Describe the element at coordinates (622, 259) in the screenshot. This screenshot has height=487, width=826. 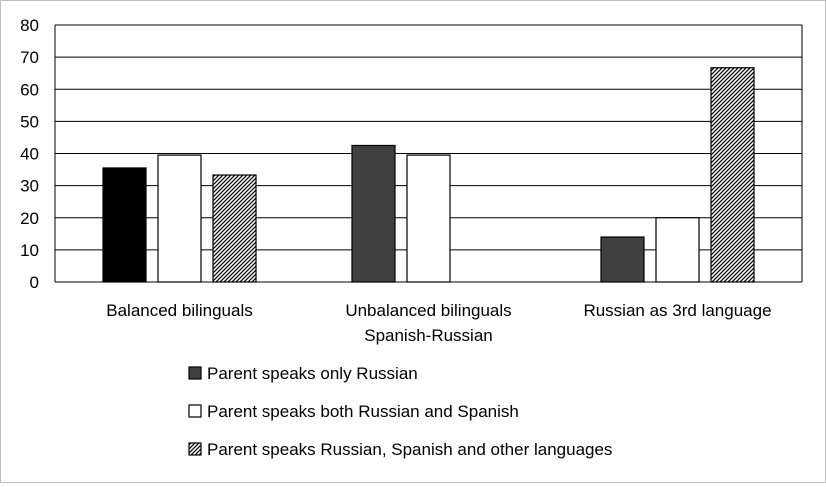
I see `bar-series1-cat3` at that location.